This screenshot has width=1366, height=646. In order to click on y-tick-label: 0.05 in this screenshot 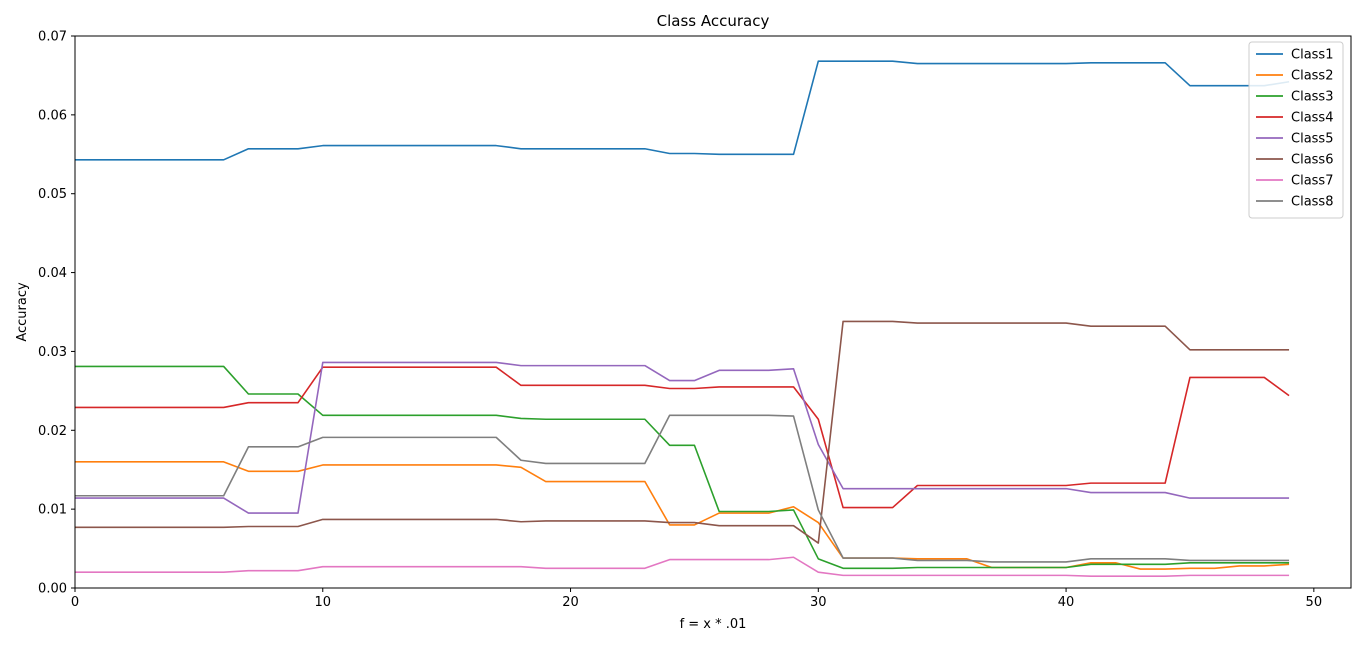, I will do `click(52, 194)`.